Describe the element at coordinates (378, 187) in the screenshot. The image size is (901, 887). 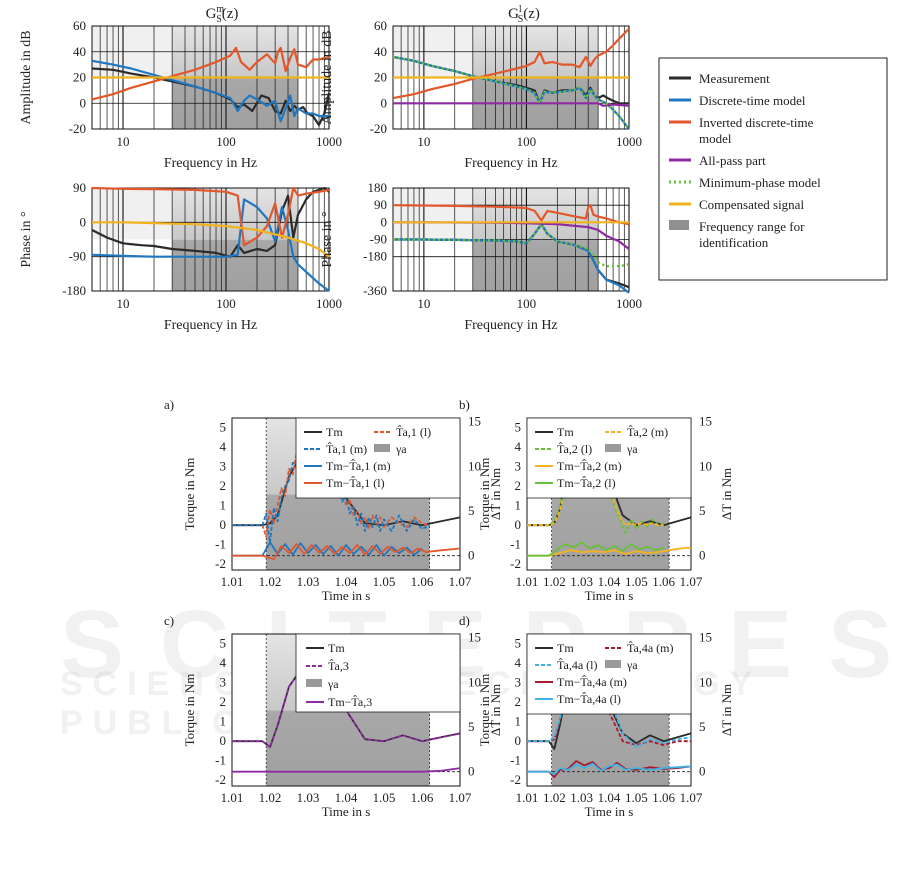
I see `y-tick-label: 180` at that location.